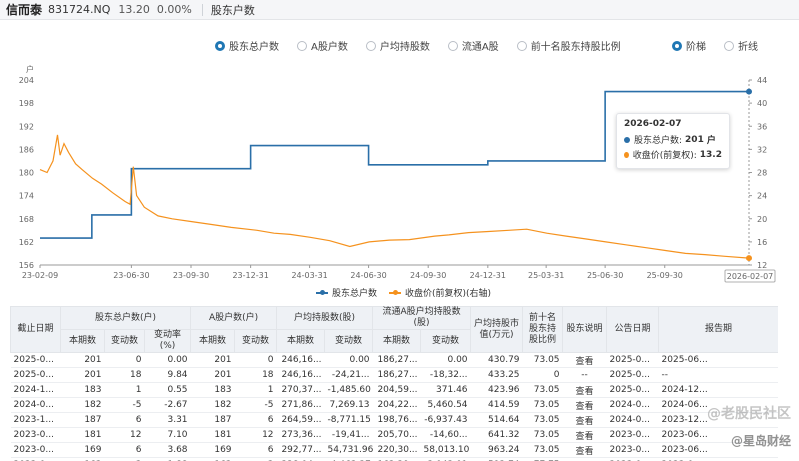 This screenshot has height=461, width=799. I want to click on col-sub: 变动率(%), so click(167, 341).